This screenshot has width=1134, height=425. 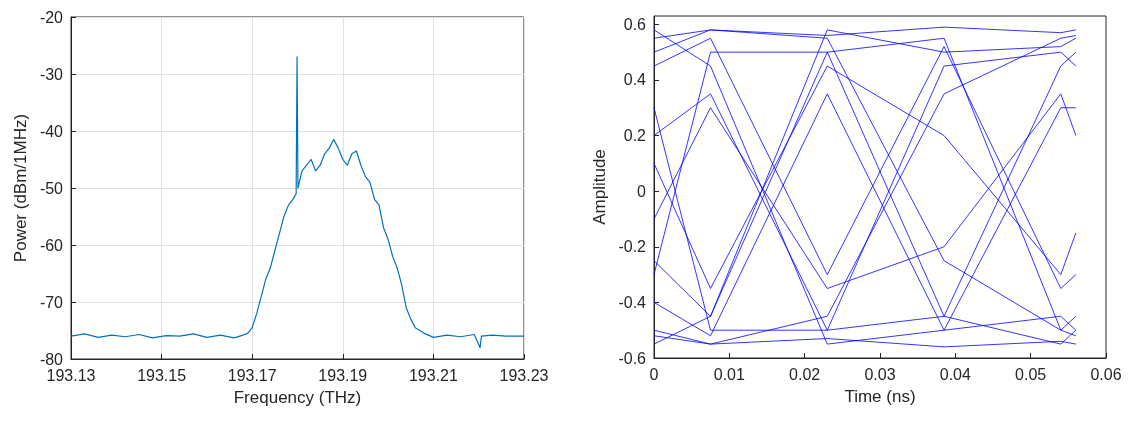 I want to click on y-tick-label: -0.6, so click(x=632, y=358).